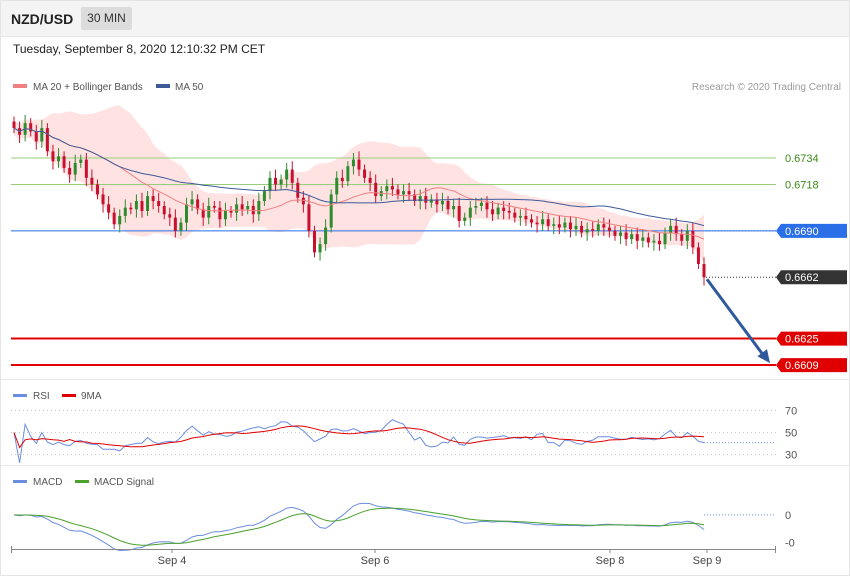 This screenshot has width=850, height=576. What do you see at coordinates (425, 18) in the screenshot?
I see `chart-header: NZD/USD 30 MIN` at bounding box center [425, 18].